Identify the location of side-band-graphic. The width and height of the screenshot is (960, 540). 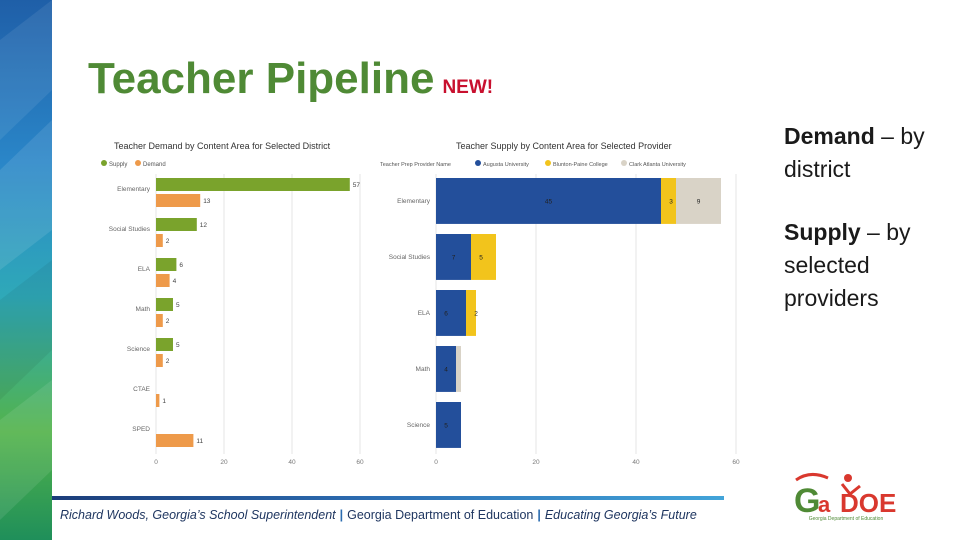
(26, 270).